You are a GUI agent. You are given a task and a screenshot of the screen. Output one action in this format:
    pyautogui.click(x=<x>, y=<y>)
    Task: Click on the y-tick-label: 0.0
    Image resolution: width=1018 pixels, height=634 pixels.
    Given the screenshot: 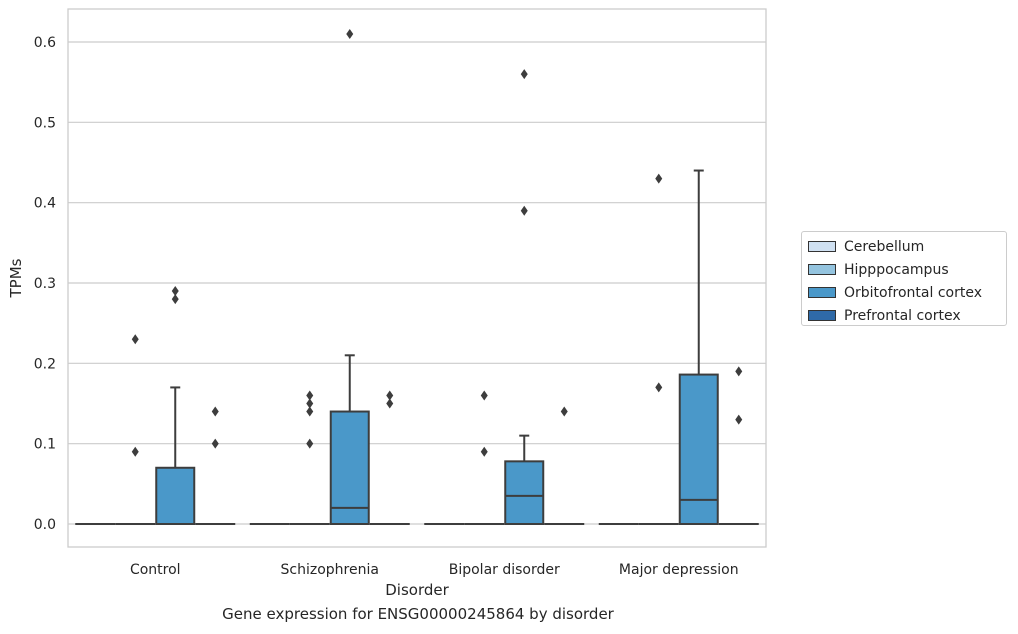 What is the action you would take?
    pyautogui.click(x=45, y=525)
    